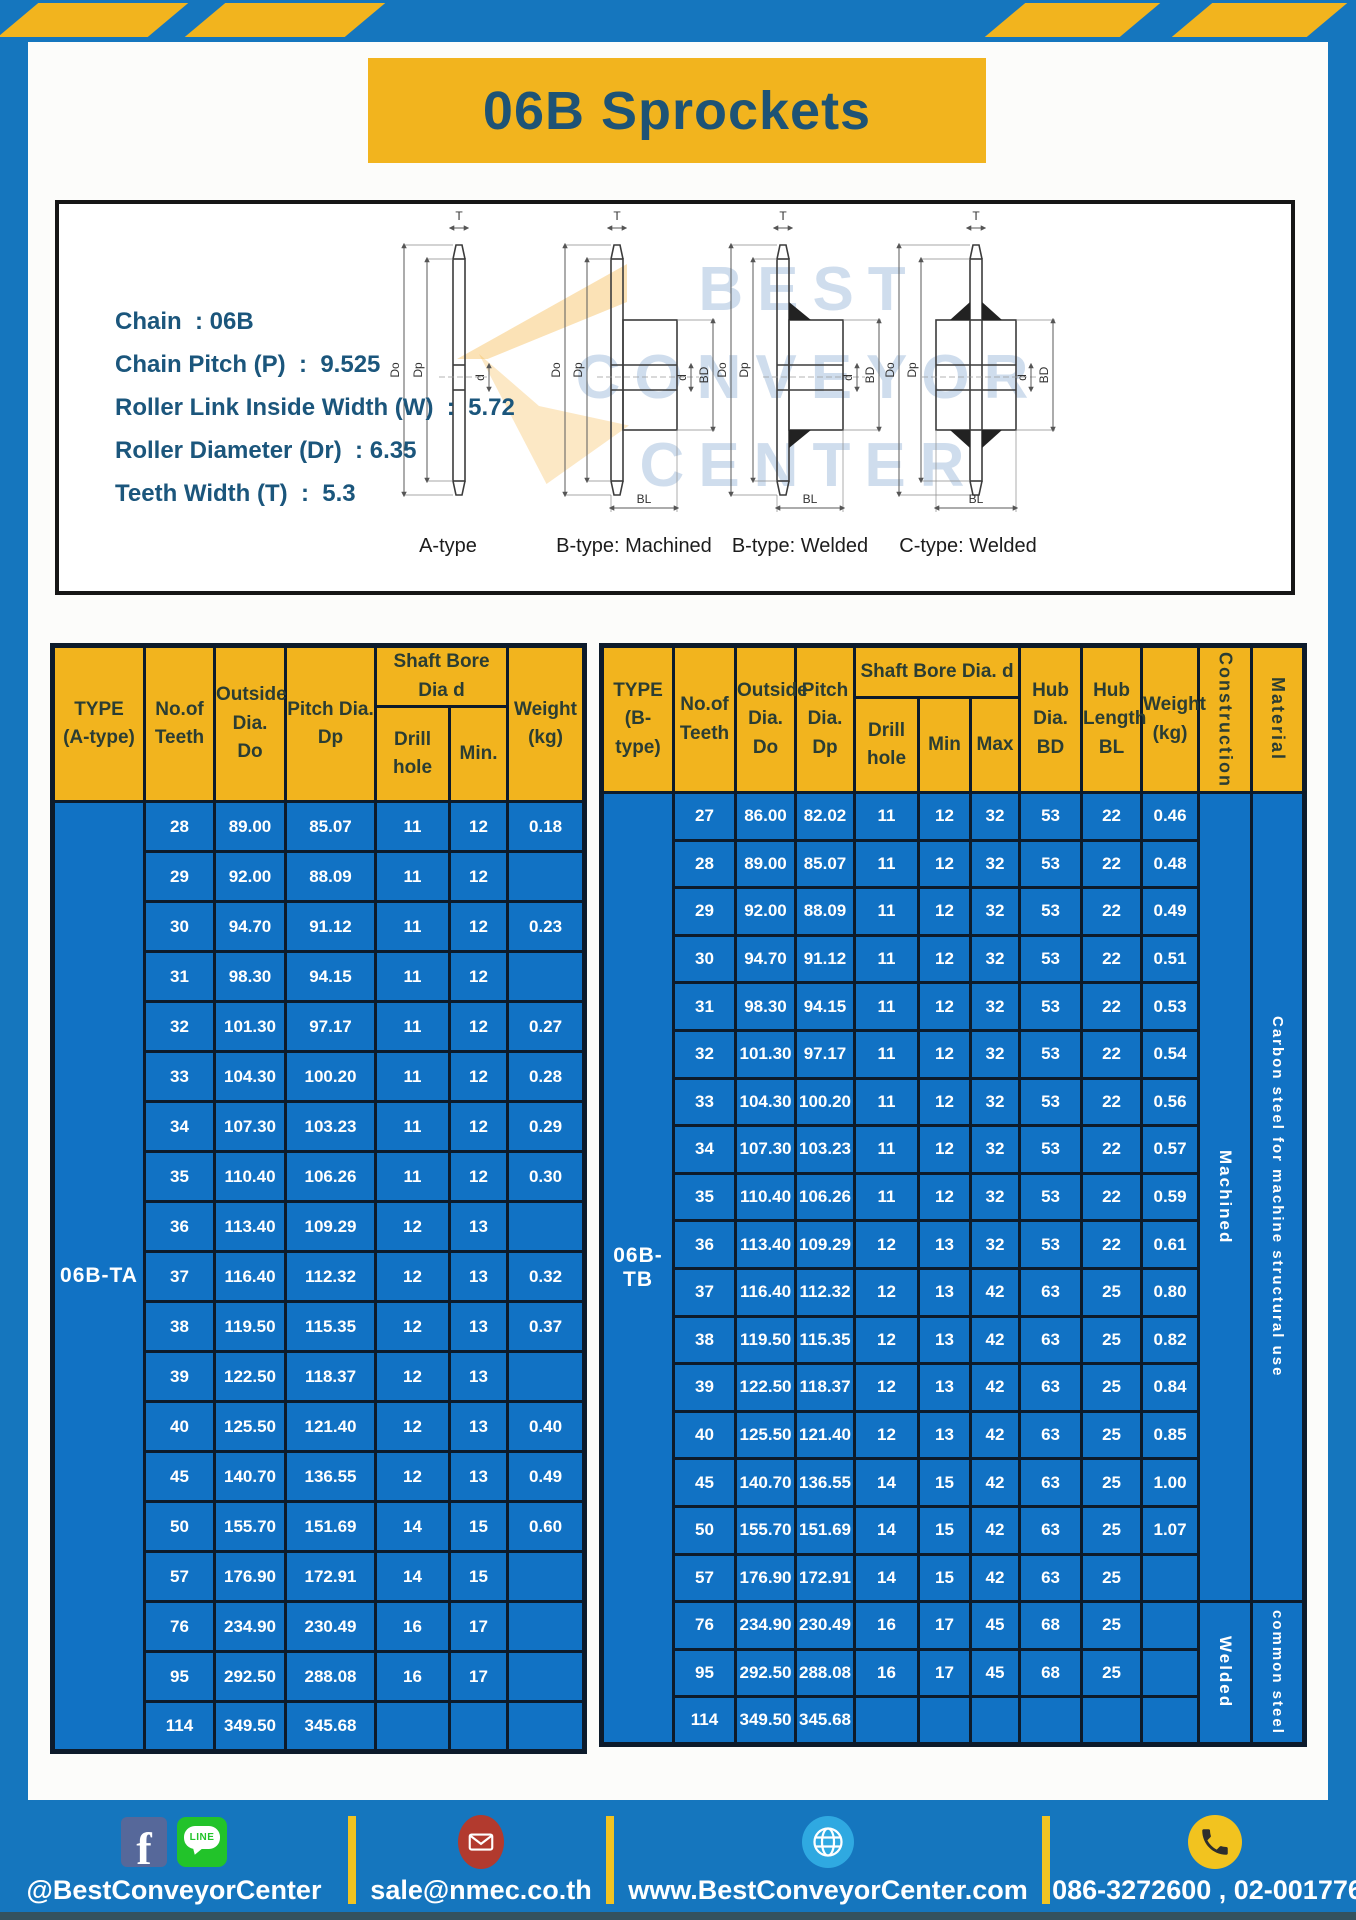 This screenshot has width=1356, height=1920. I want to click on table-cell: 0.85, so click(1170, 1435).